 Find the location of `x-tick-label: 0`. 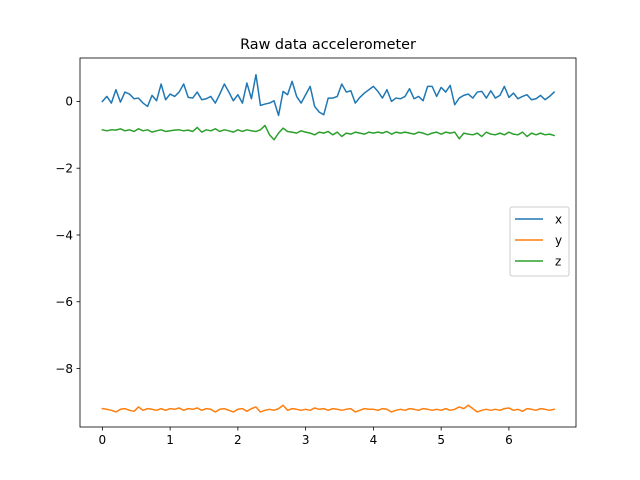

x-tick-label: 0 is located at coordinates (103, 440).